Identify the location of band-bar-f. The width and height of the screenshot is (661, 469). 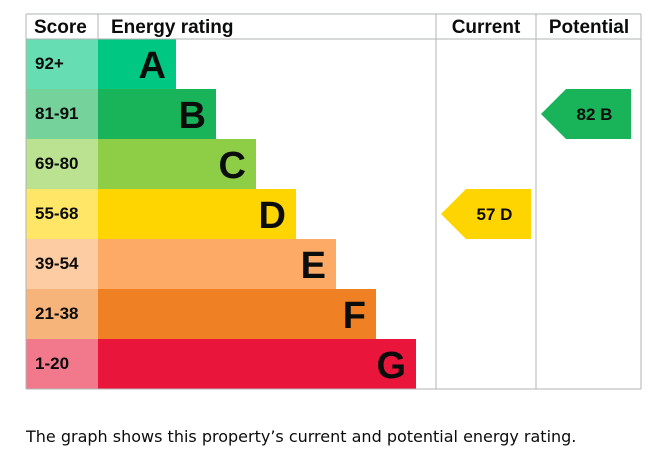
(237, 314).